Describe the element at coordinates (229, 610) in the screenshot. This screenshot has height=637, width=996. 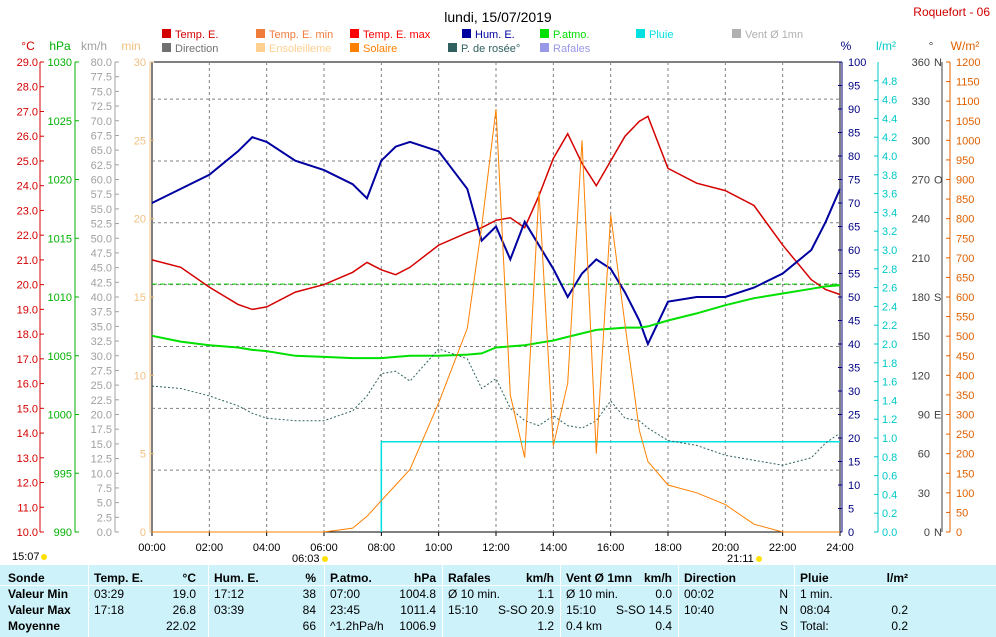
I see `table-cell: 03:39` at that location.